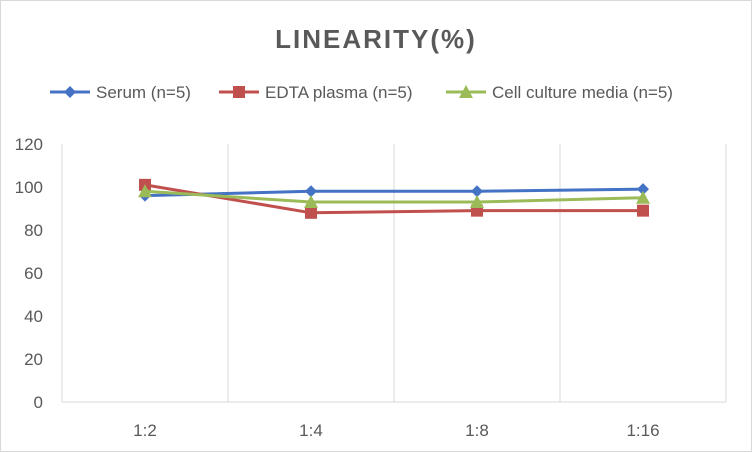 This screenshot has height=452, width=752. What do you see at coordinates (642, 430) in the screenshot?
I see `x-tick-label: 1:16` at bounding box center [642, 430].